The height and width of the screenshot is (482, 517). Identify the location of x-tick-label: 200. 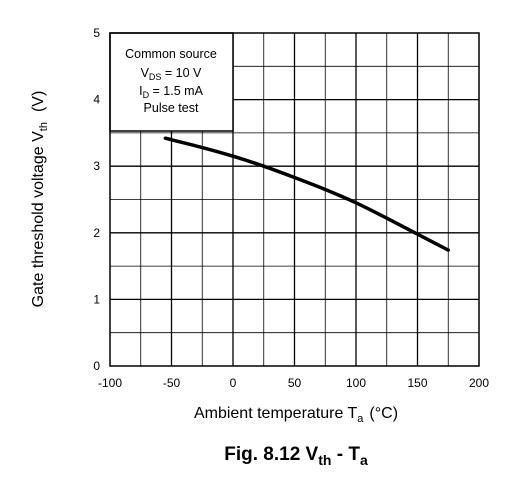
(479, 383).